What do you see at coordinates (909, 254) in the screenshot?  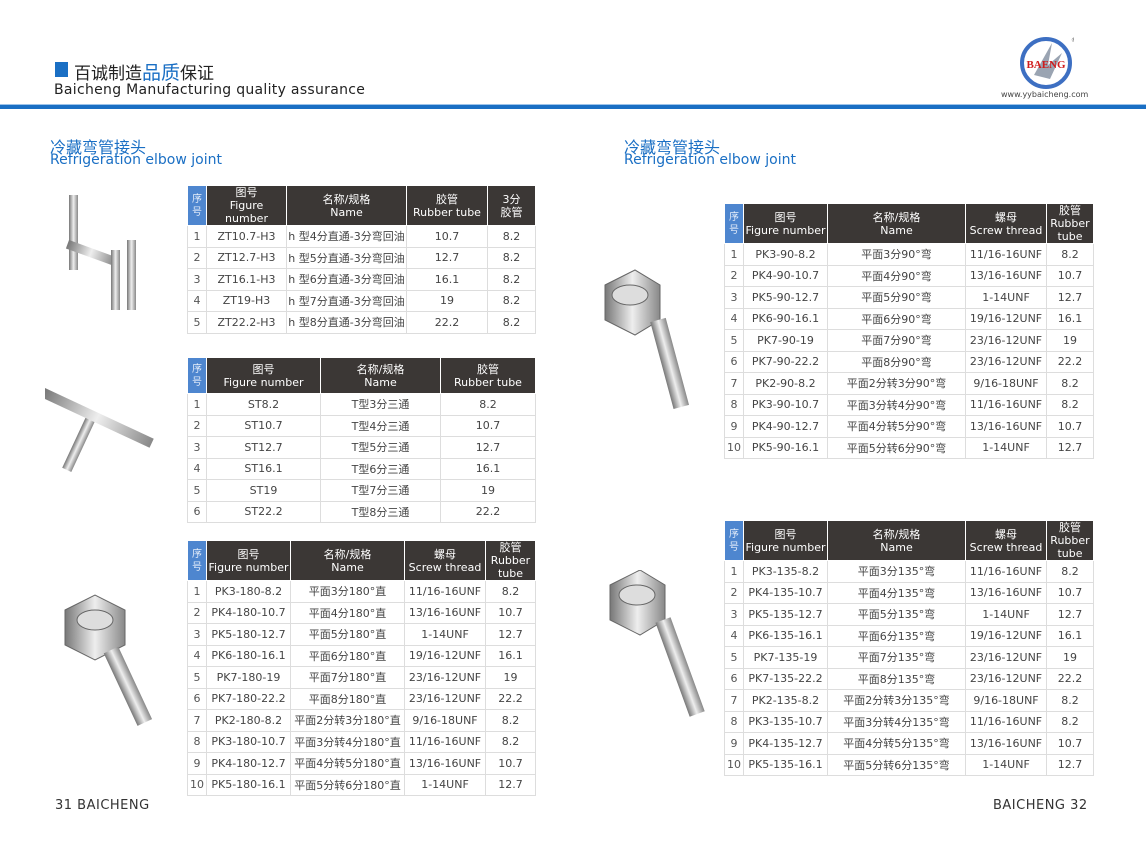 I see `table-row: 1 PK3-90-8.2 平面3分90°弯 11/16-16UNF 8.2` at bounding box center [909, 254].